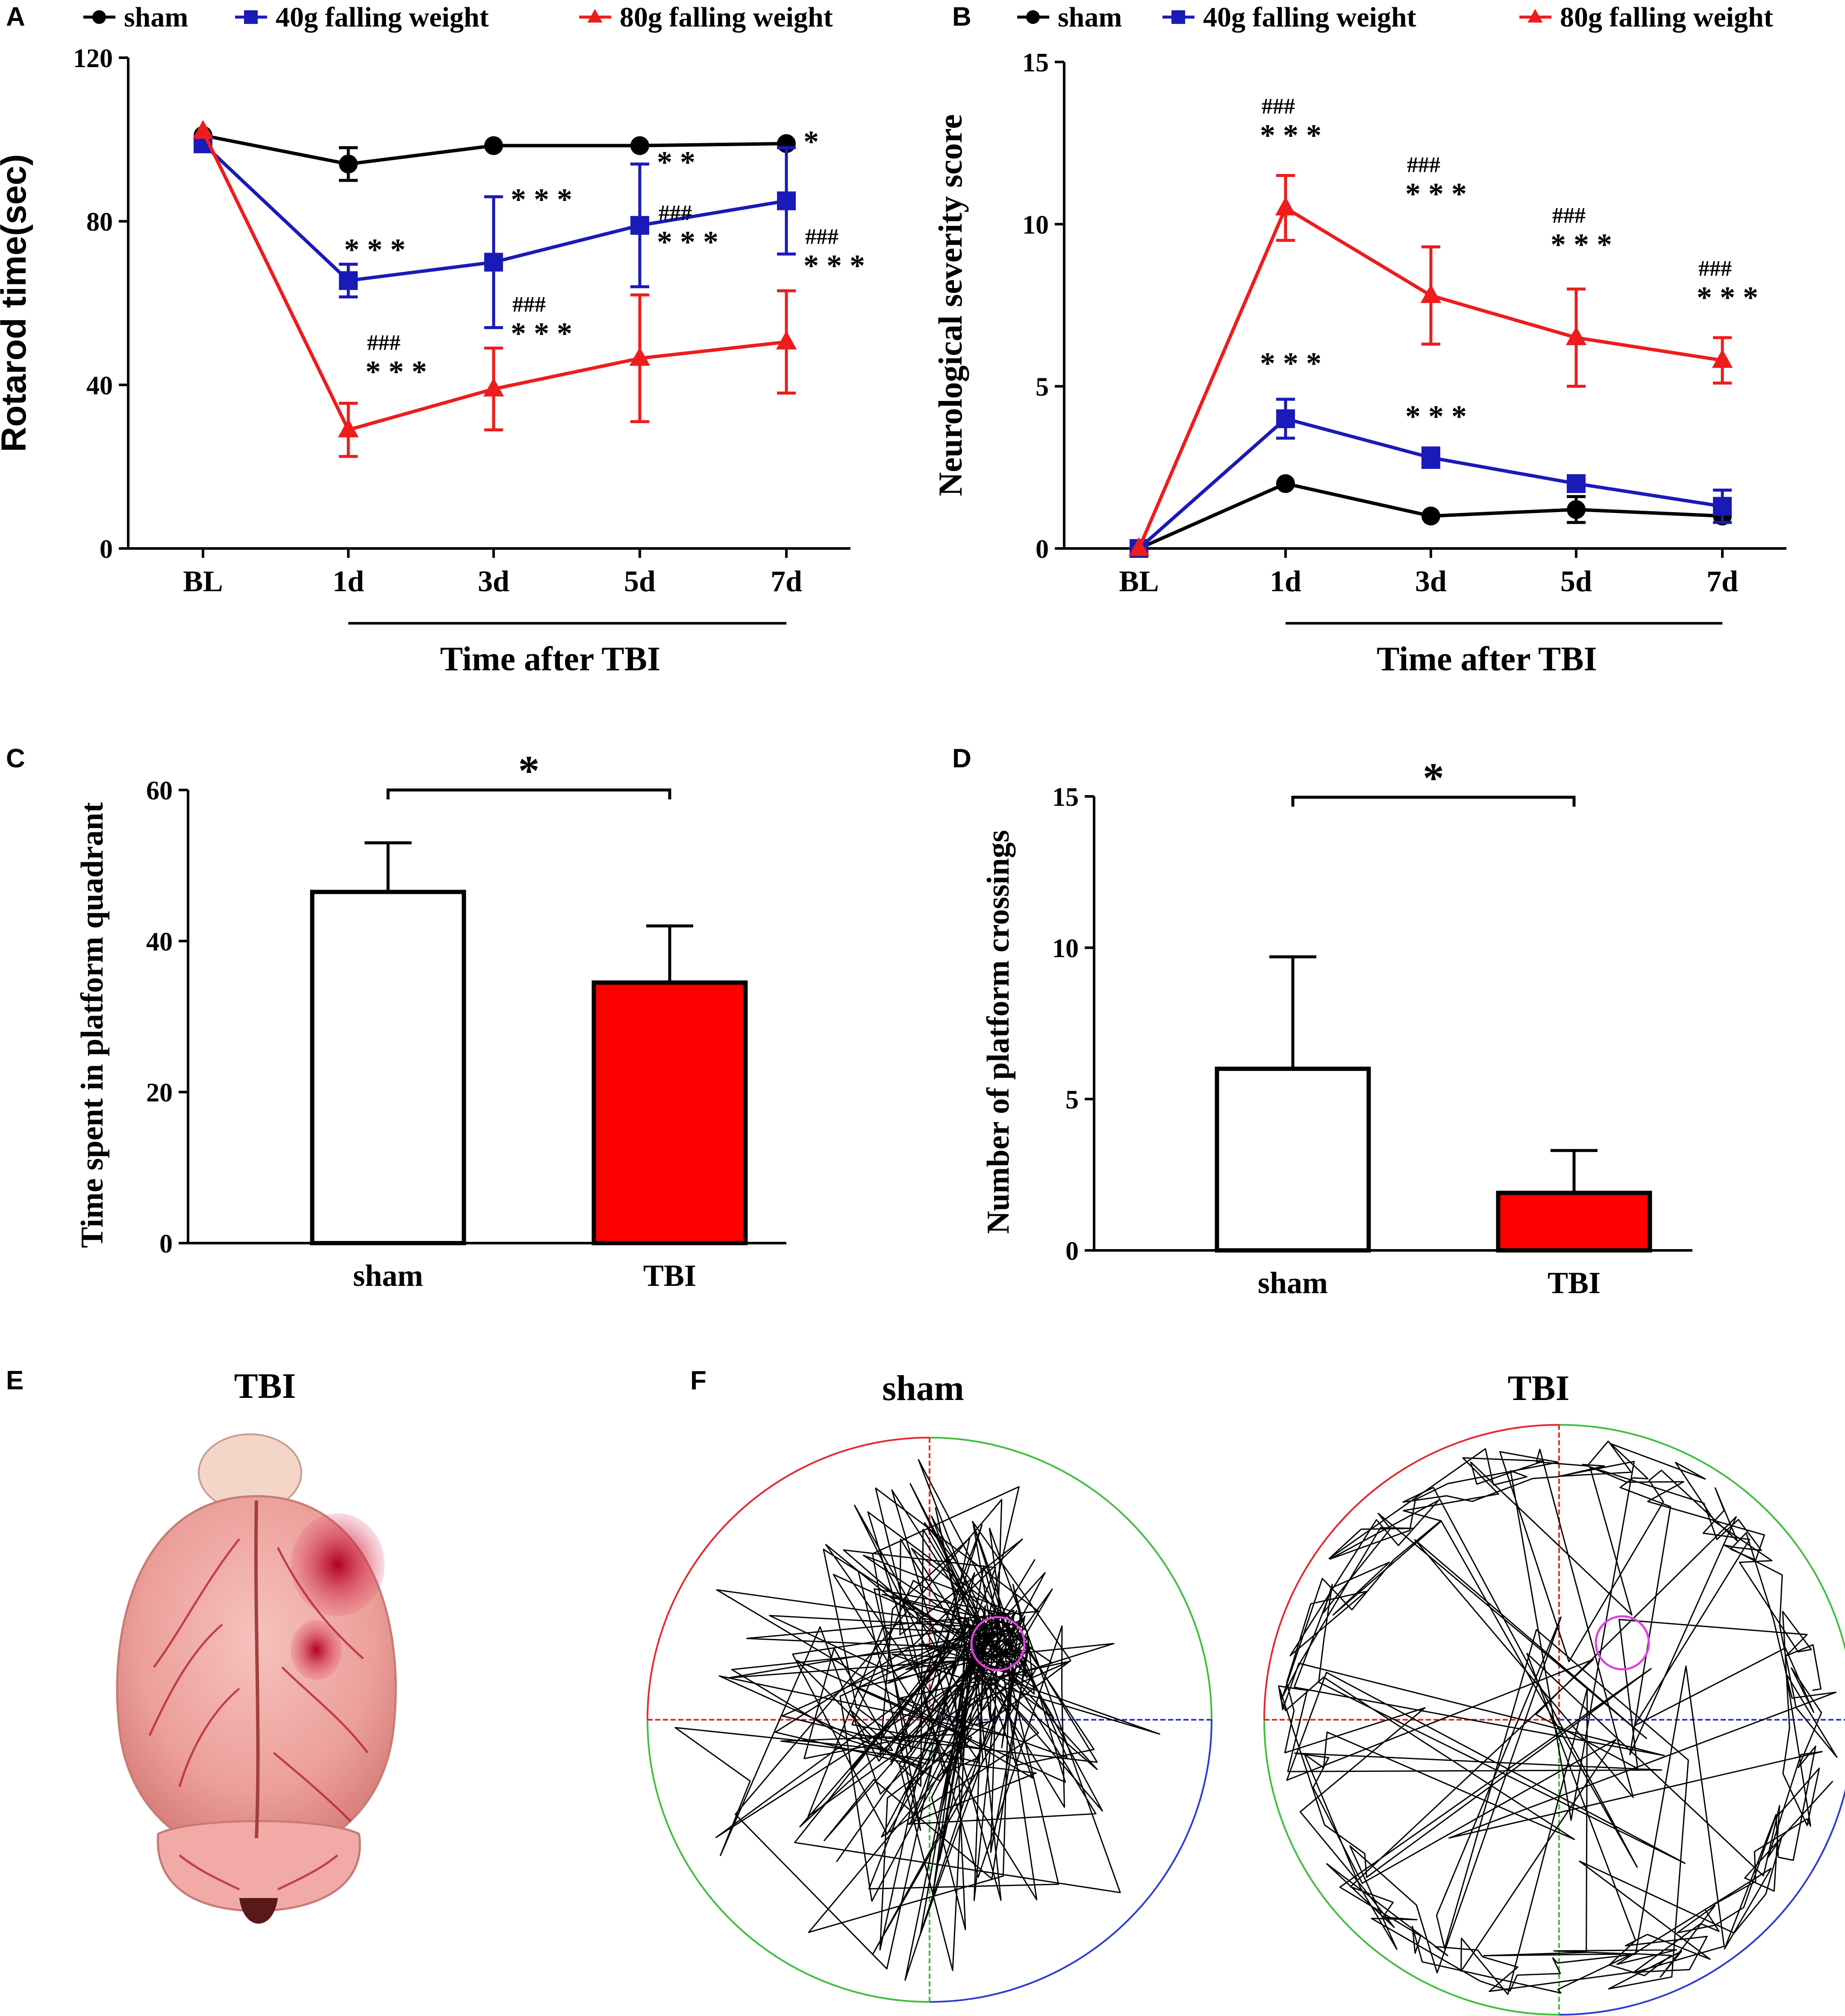 The image size is (1845, 2016). I want to click on bar-TBI, so click(1574, 1222).